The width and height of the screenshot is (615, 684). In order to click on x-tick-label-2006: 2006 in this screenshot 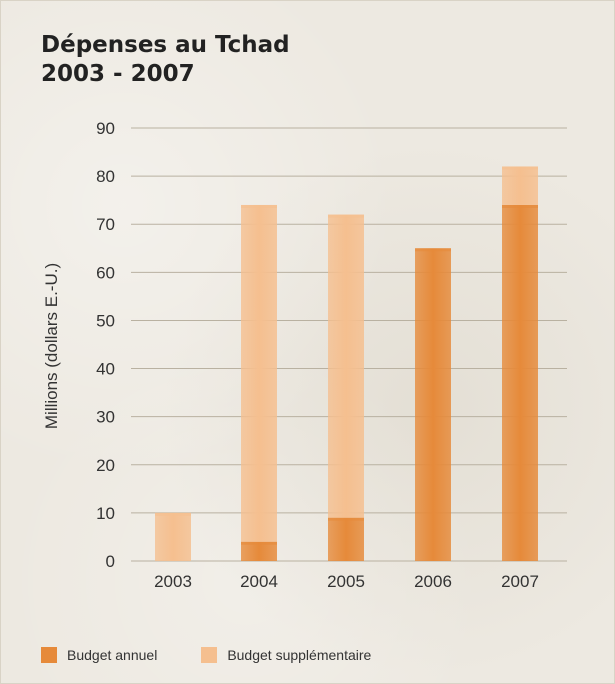, I will do `click(433, 581)`.